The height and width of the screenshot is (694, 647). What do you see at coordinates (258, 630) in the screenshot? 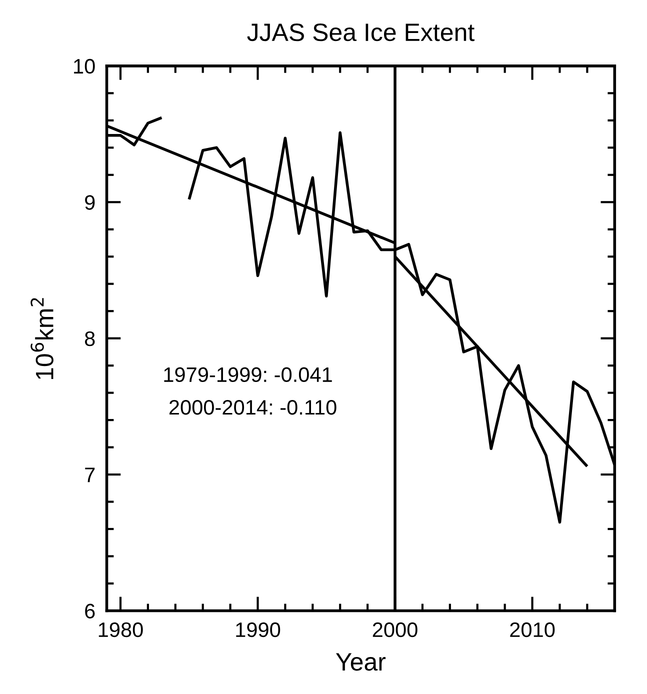
I see `x-tick-label: 1990` at bounding box center [258, 630].